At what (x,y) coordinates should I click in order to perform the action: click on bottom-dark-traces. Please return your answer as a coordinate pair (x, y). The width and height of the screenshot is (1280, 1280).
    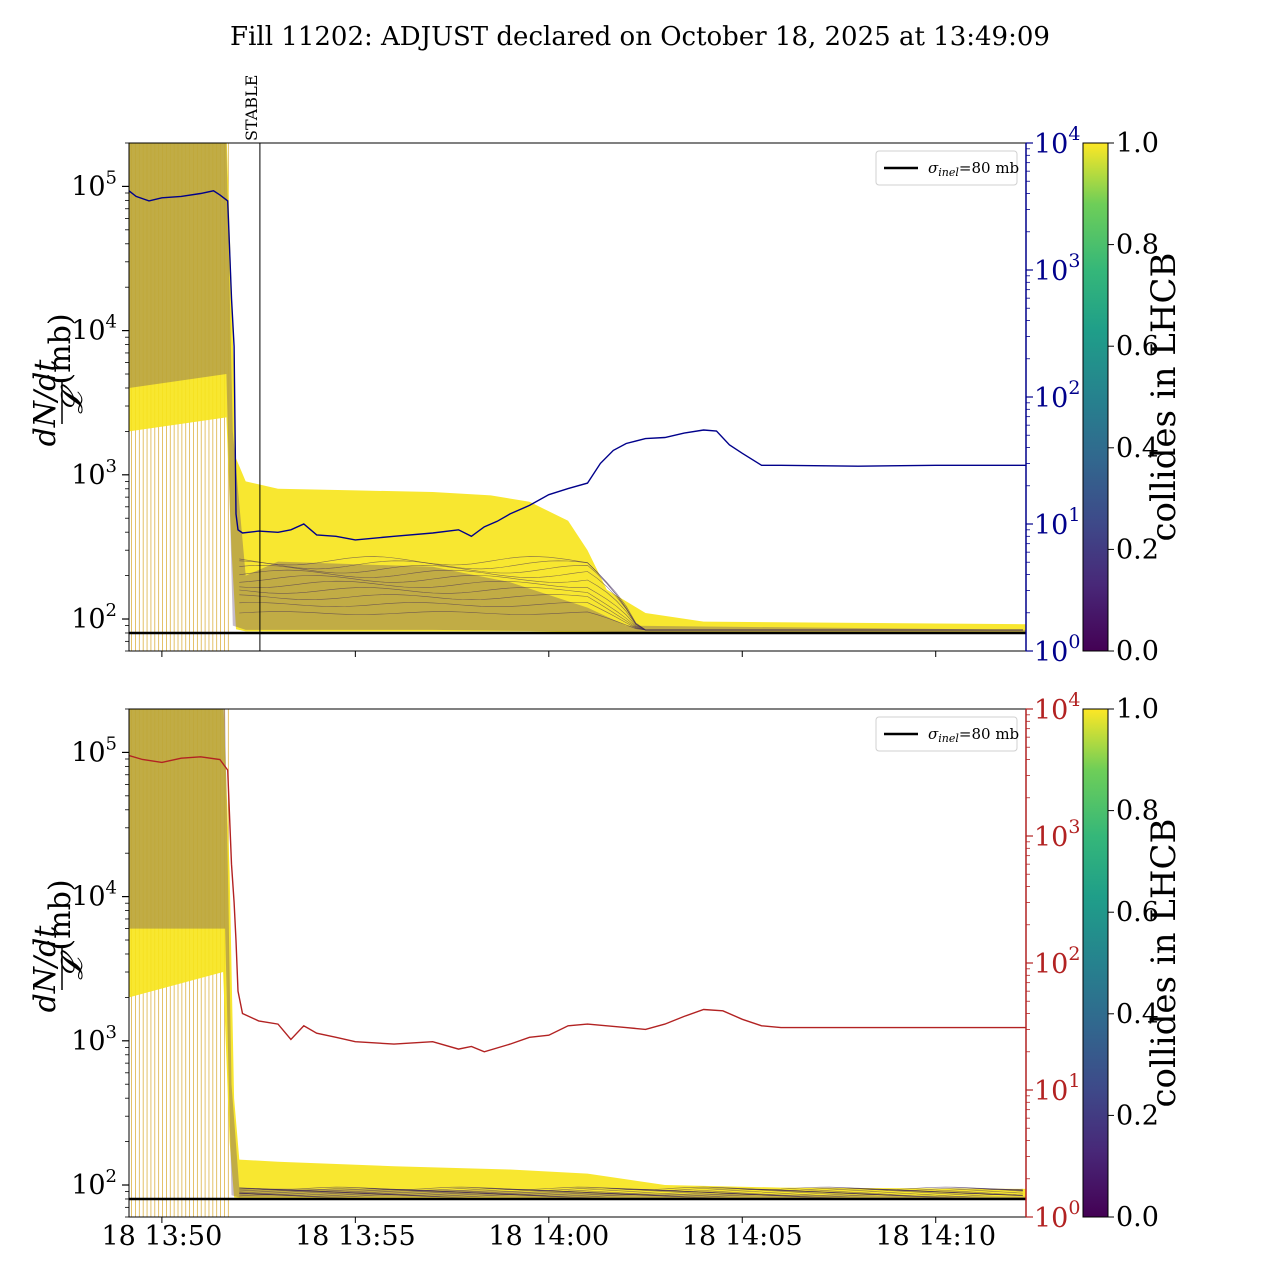
    Looking at the image, I should click on (631, 1192).